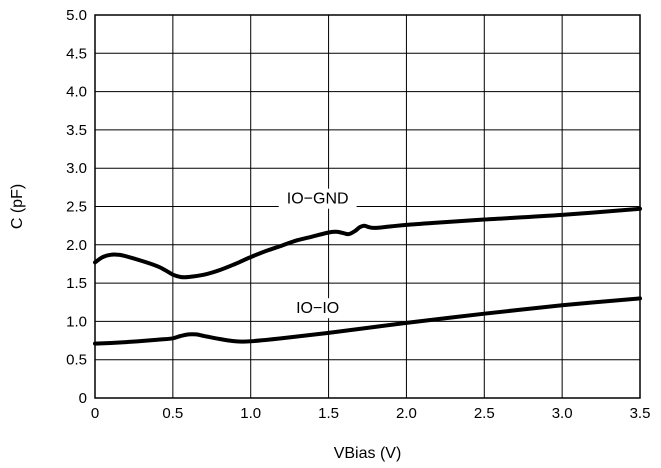 The image size is (661, 468). I want to click on x-tick-label: 3.5, so click(640, 413).